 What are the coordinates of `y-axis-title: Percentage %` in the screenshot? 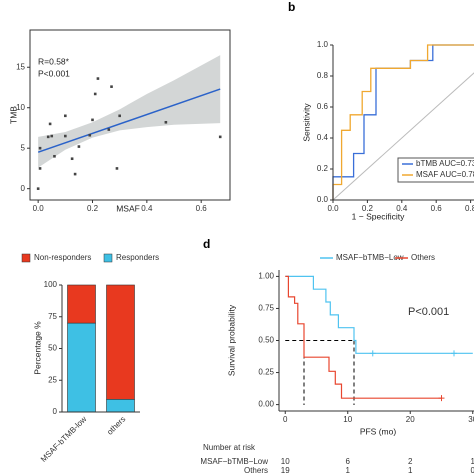 It's located at (37, 348).